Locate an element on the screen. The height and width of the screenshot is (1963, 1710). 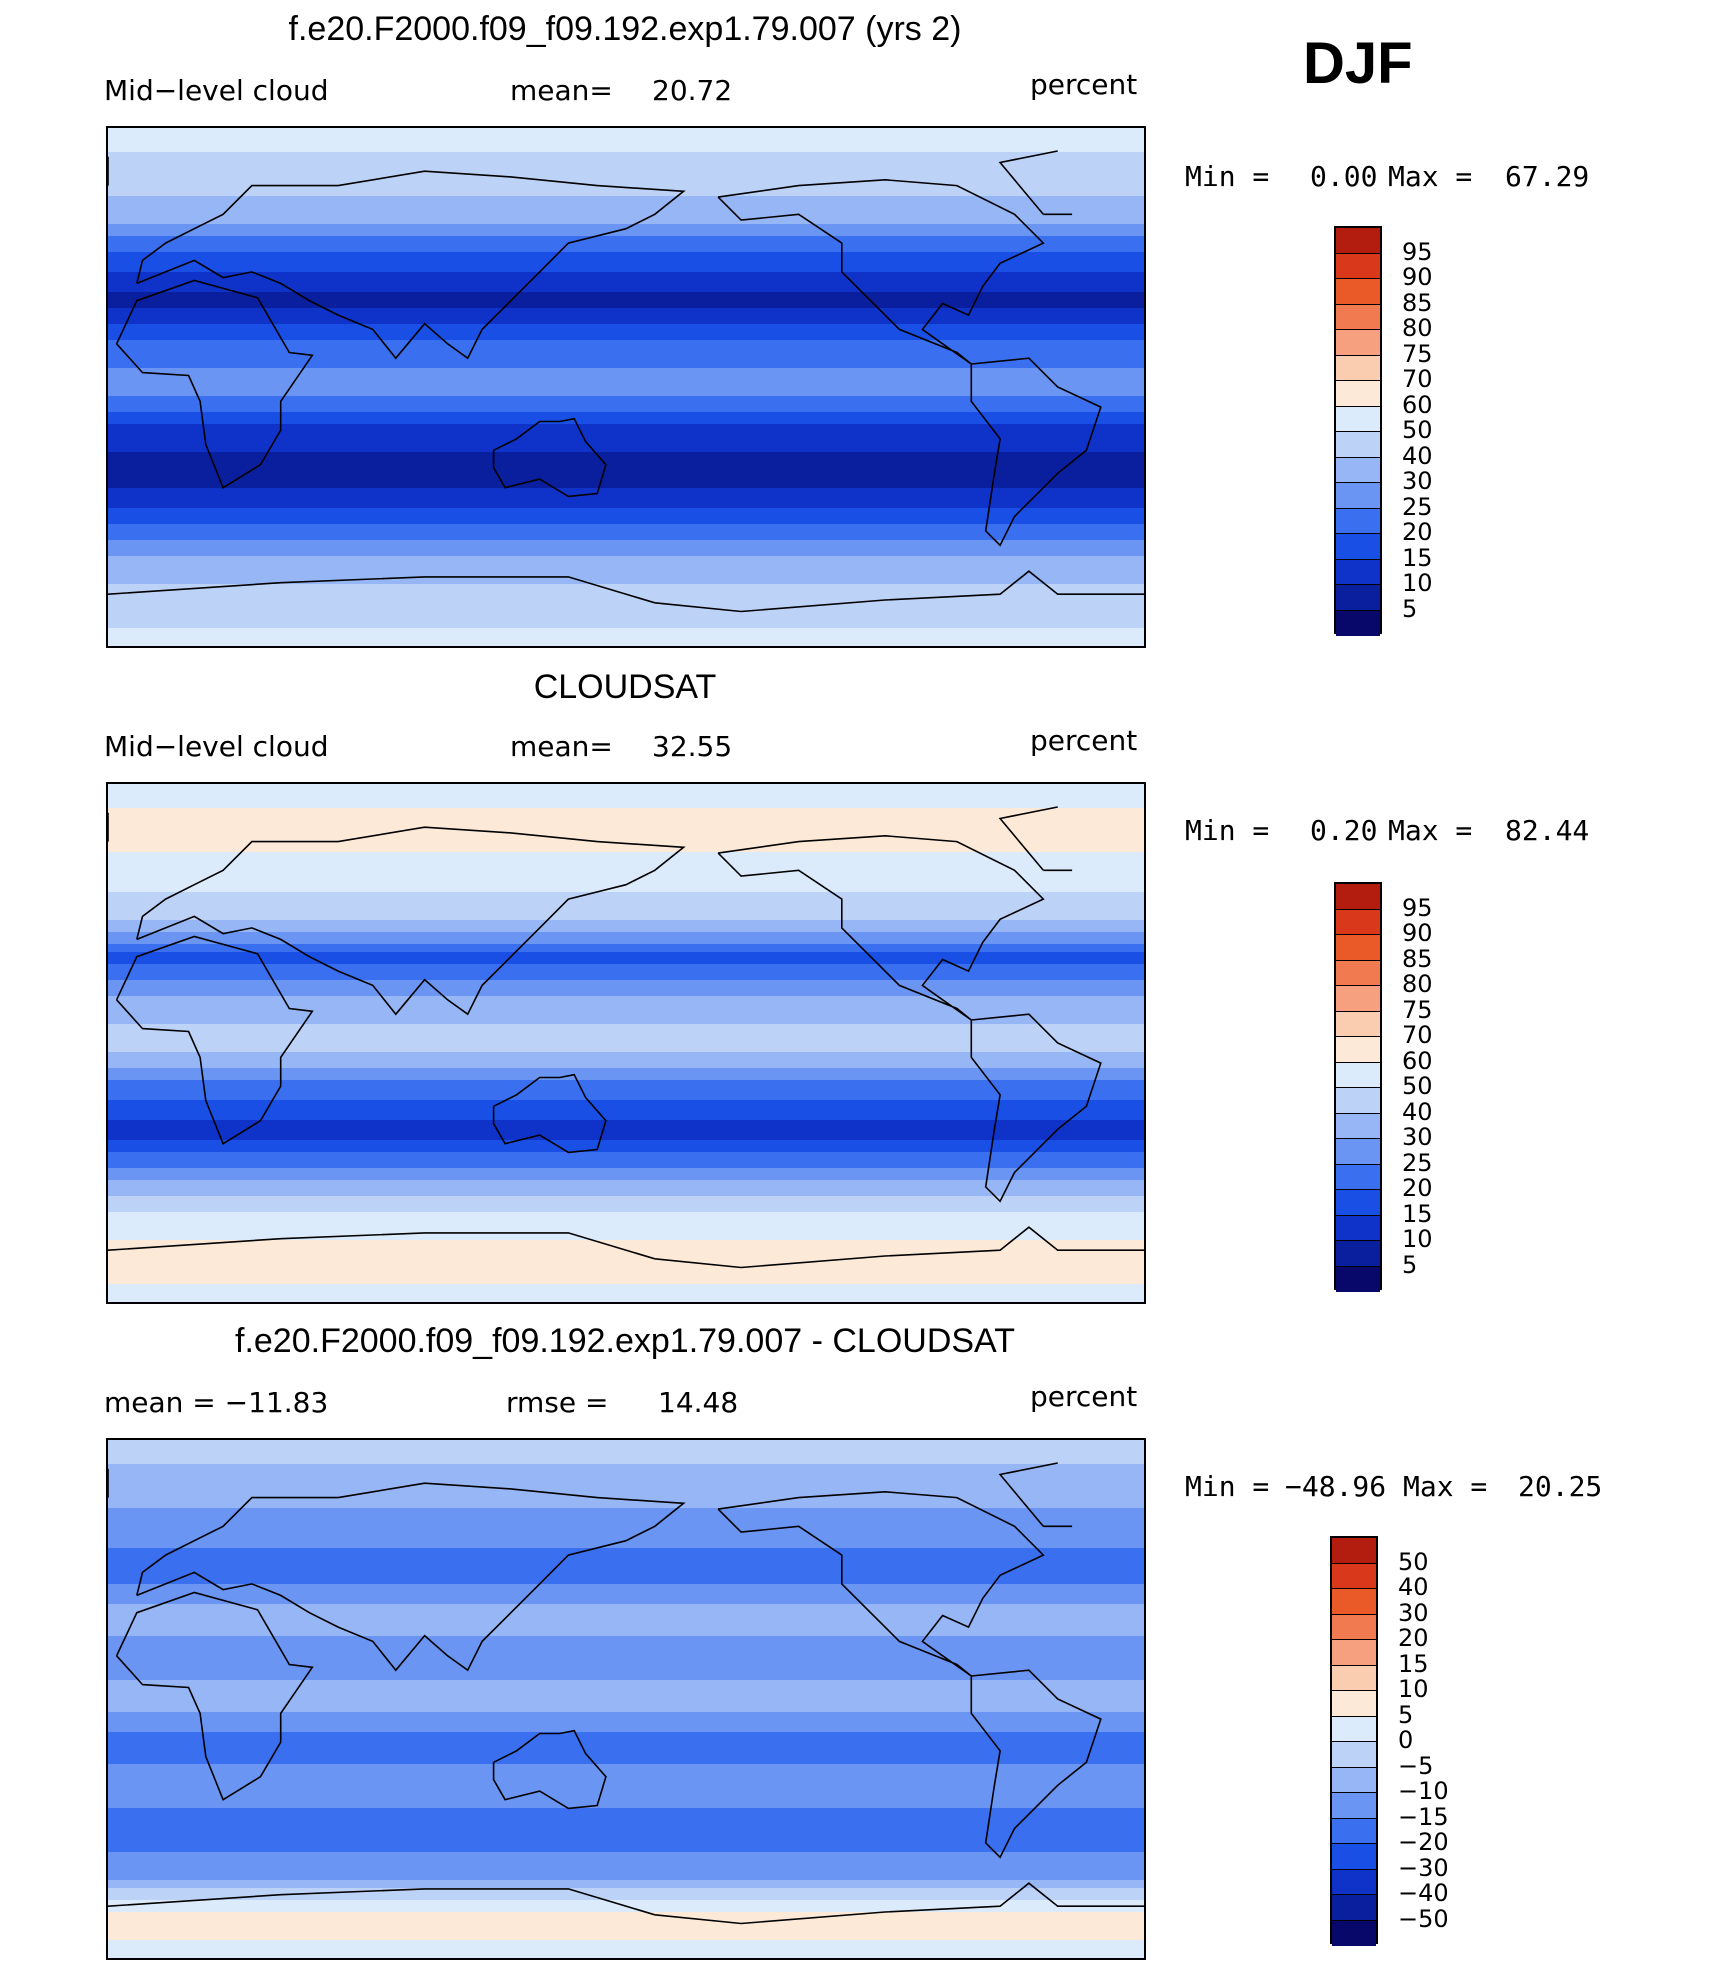
panel-1-max-value: 67.29 is located at coordinates (1547, 176).